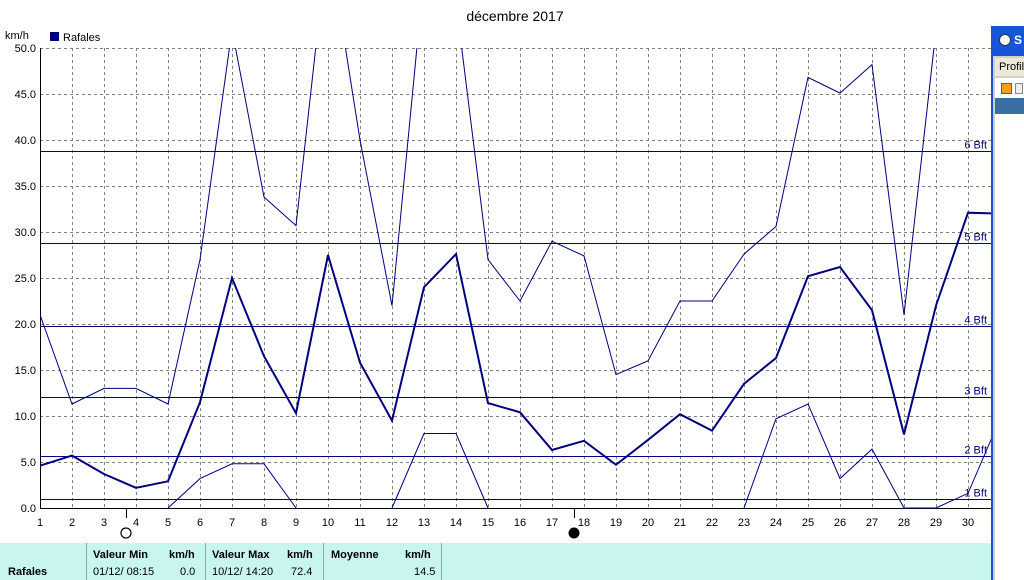  What do you see at coordinates (28, 509) in the screenshot?
I see `y-tick-label: 0.0` at bounding box center [28, 509].